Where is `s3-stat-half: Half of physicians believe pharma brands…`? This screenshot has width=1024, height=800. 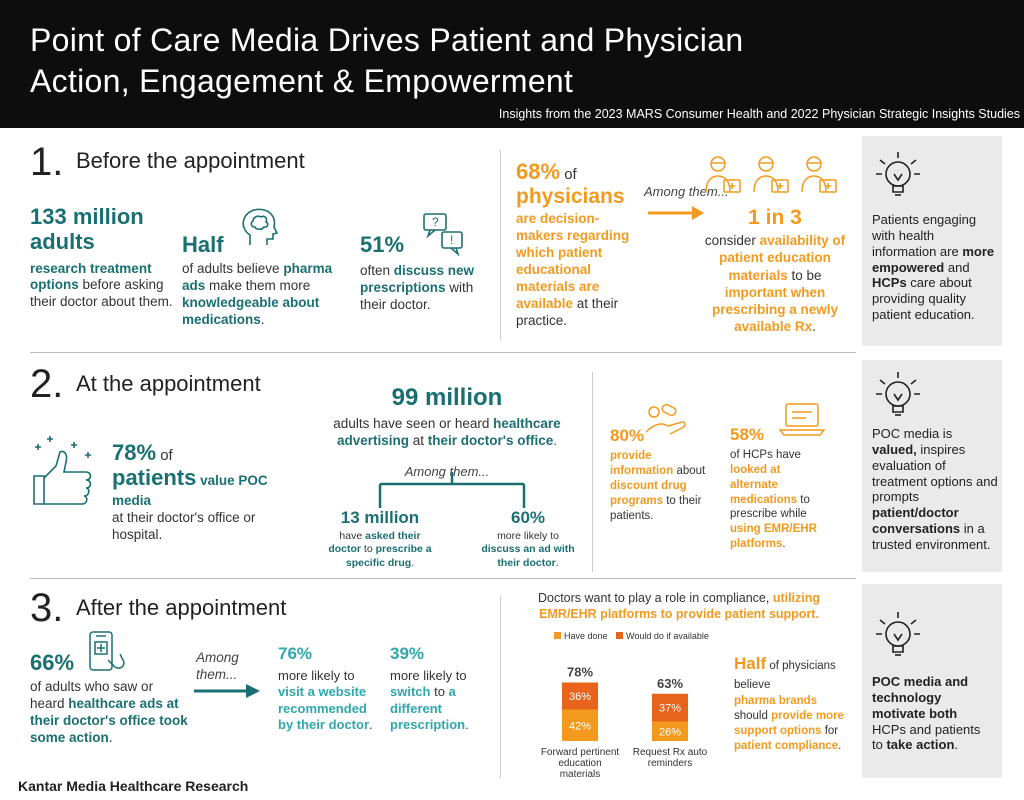 s3-stat-half: Half of physicians believe pharma brands… is located at coordinates (790, 704).